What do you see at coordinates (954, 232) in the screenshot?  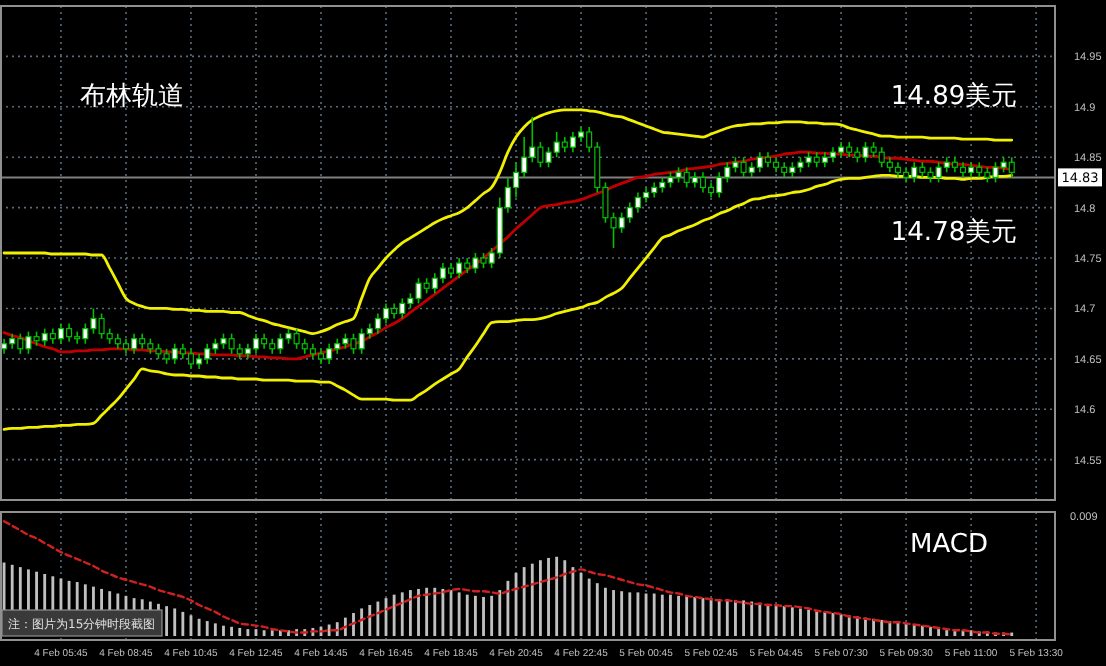 I see `annotation: 14.78美元` at bounding box center [954, 232].